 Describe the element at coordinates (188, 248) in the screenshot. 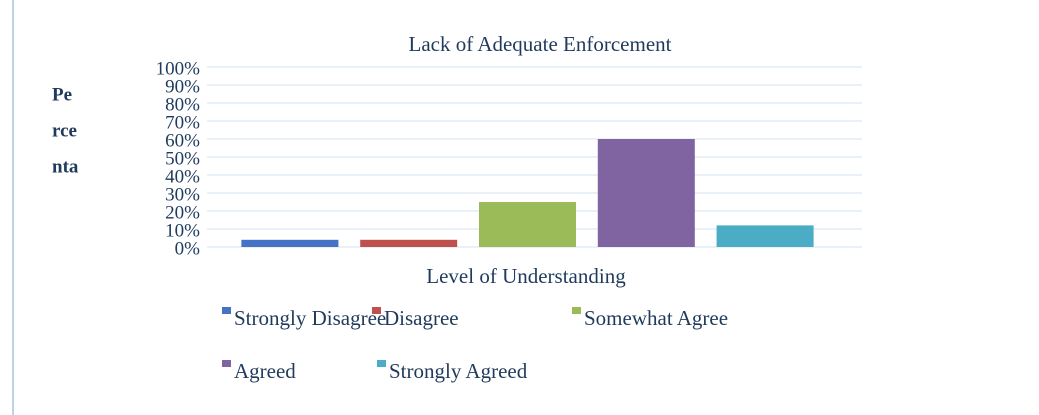

I see `y-tick-label: 0%` at that location.